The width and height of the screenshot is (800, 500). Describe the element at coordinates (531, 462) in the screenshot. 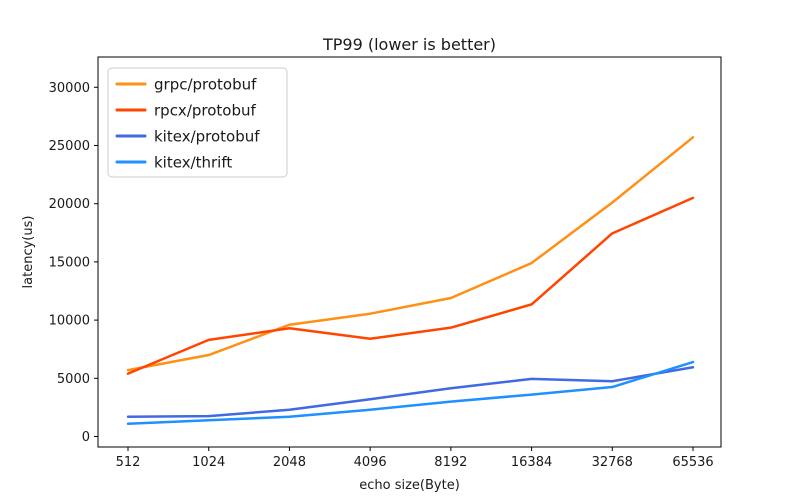

I see `x-tick-label: 16384` at that location.